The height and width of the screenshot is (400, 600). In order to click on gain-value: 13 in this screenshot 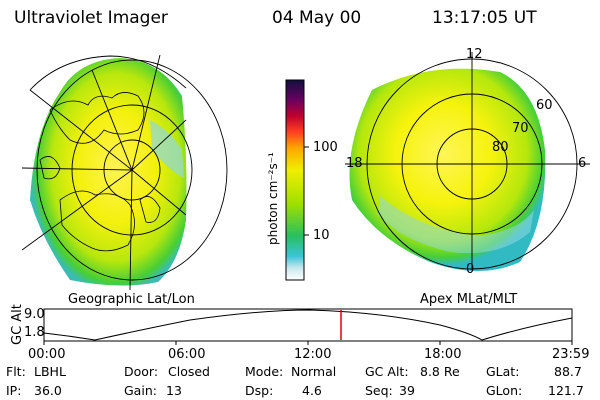, I will do `click(174, 390)`.